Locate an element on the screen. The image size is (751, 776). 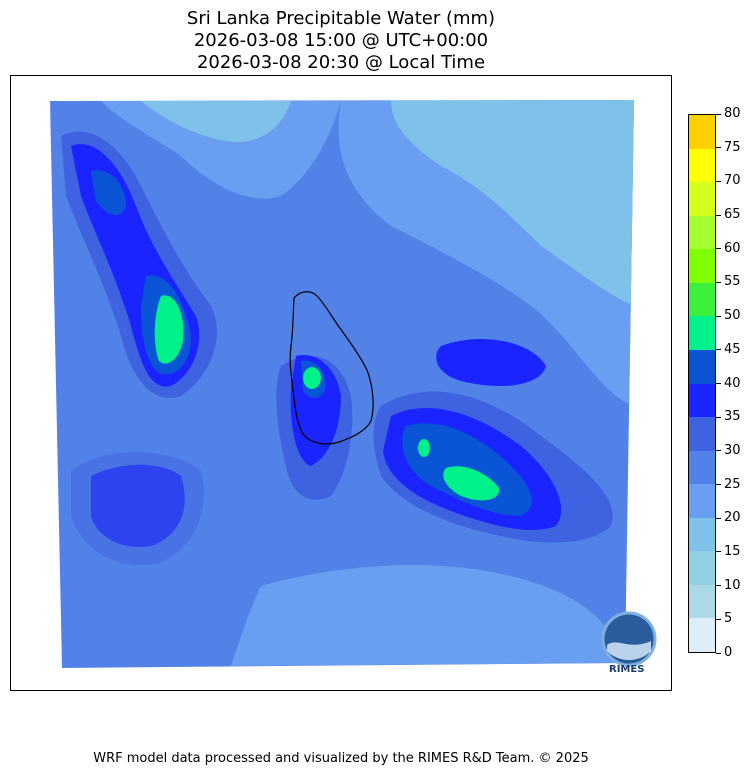
contour-15-20-ne is located at coordinates (512, 203).